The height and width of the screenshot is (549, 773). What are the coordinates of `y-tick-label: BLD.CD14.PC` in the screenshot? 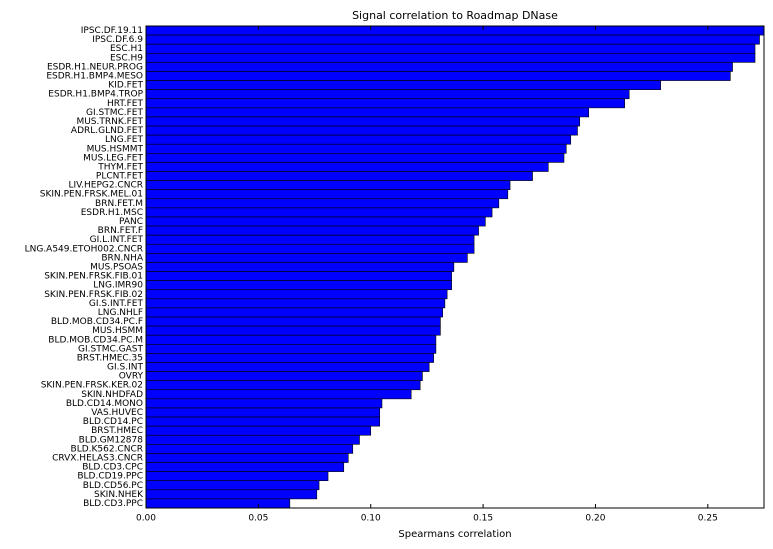 It's located at (113, 422).